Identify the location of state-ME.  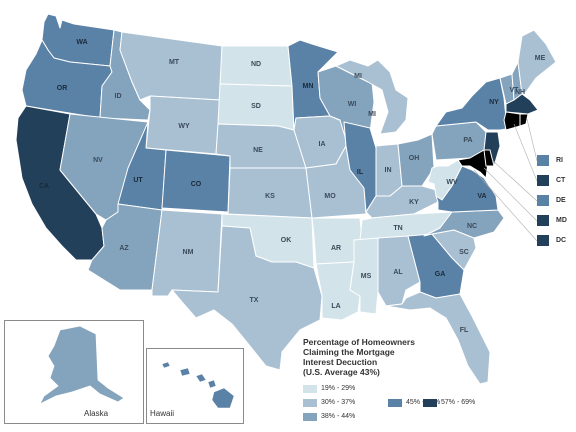
(537, 62).